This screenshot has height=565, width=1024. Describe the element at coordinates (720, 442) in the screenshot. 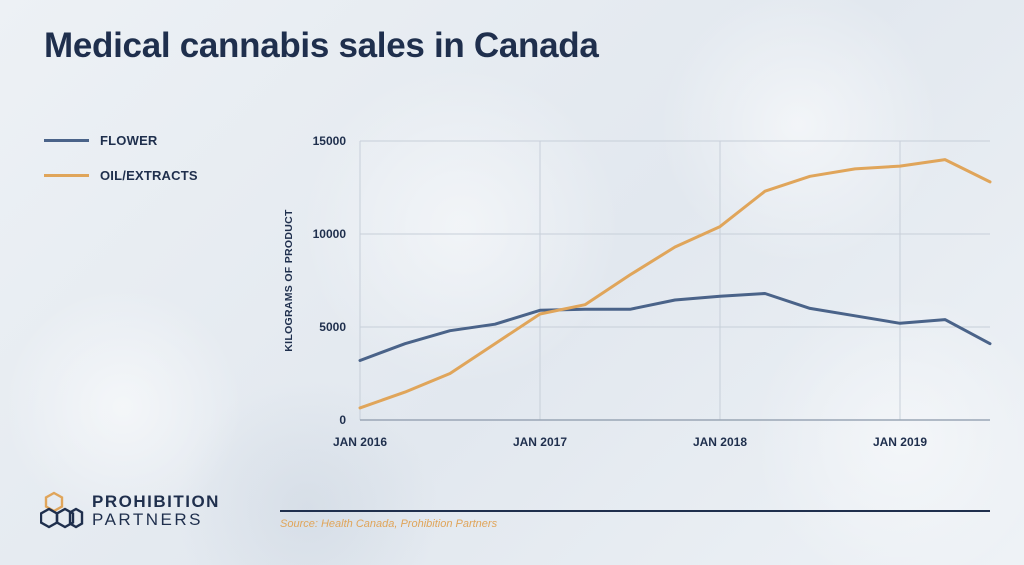

I see `x-tick-label: JAN 2018` at that location.